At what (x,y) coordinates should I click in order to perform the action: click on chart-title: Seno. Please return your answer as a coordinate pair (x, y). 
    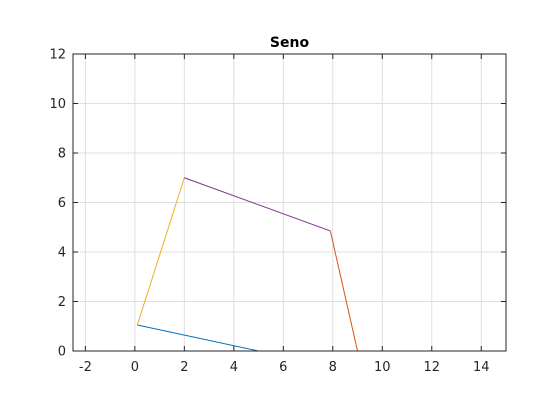
    Looking at the image, I should click on (290, 43).